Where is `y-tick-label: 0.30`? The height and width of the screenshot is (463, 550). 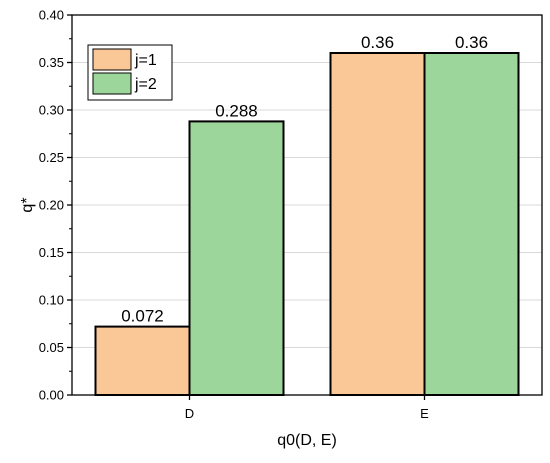
y-tick-label: 0.30 is located at coordinates (51, 110).